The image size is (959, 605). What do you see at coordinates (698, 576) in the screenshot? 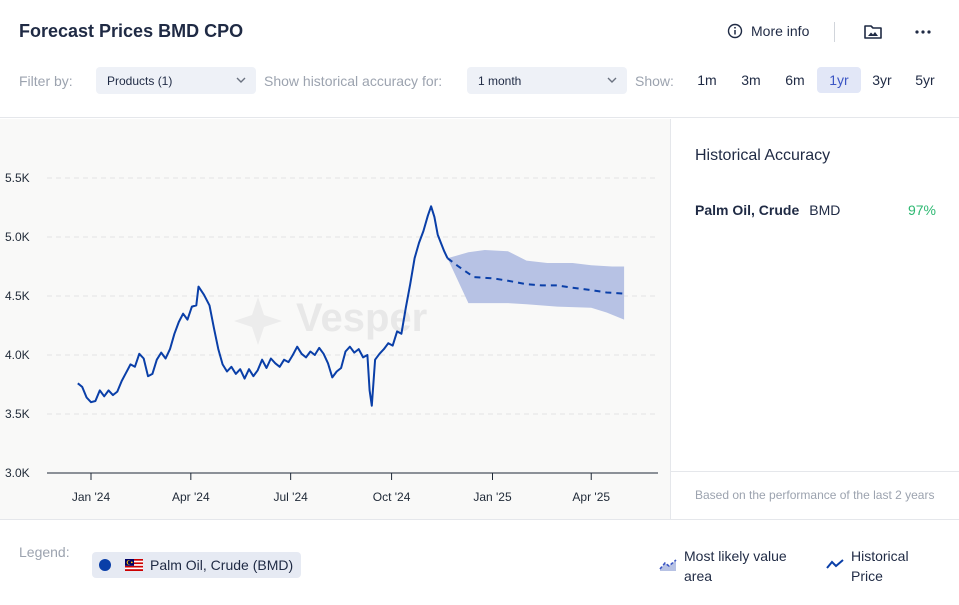
I see `legend-band-line2: area` at bounding box center [698, 576].